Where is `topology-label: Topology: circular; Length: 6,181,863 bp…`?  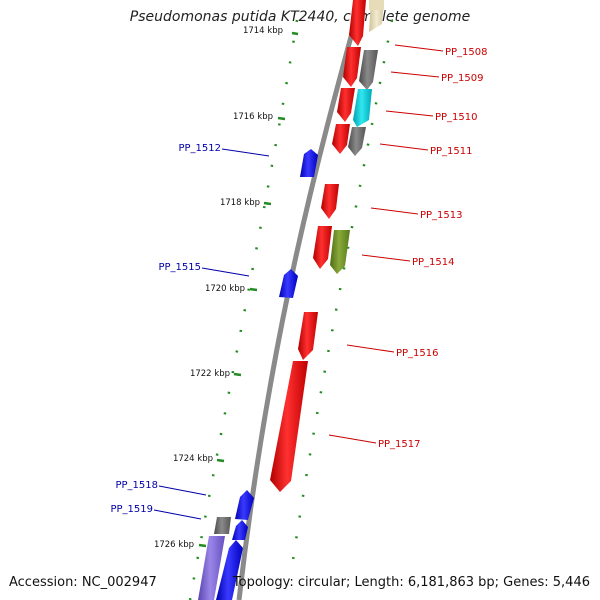 topology-label: Topology: circular; Length: 6,181,863 bp… is located at coordinates (411, 582).